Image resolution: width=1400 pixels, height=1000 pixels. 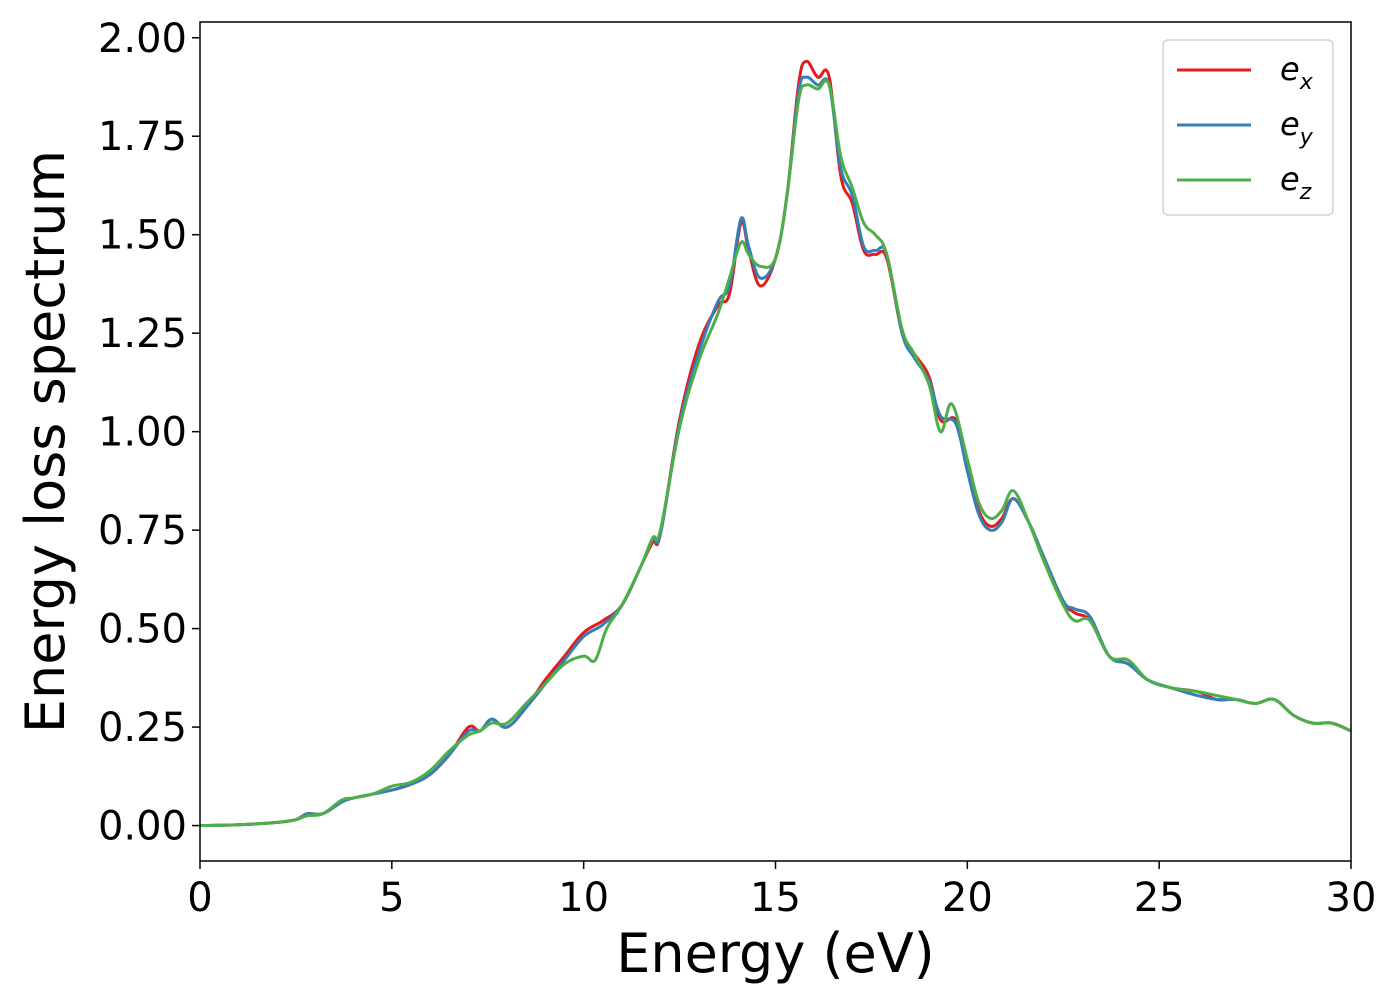 What do you see at coordinates (199, 898) in the screenshot?
I see `x-tick-label: 0` at bounding box center [199, 898].